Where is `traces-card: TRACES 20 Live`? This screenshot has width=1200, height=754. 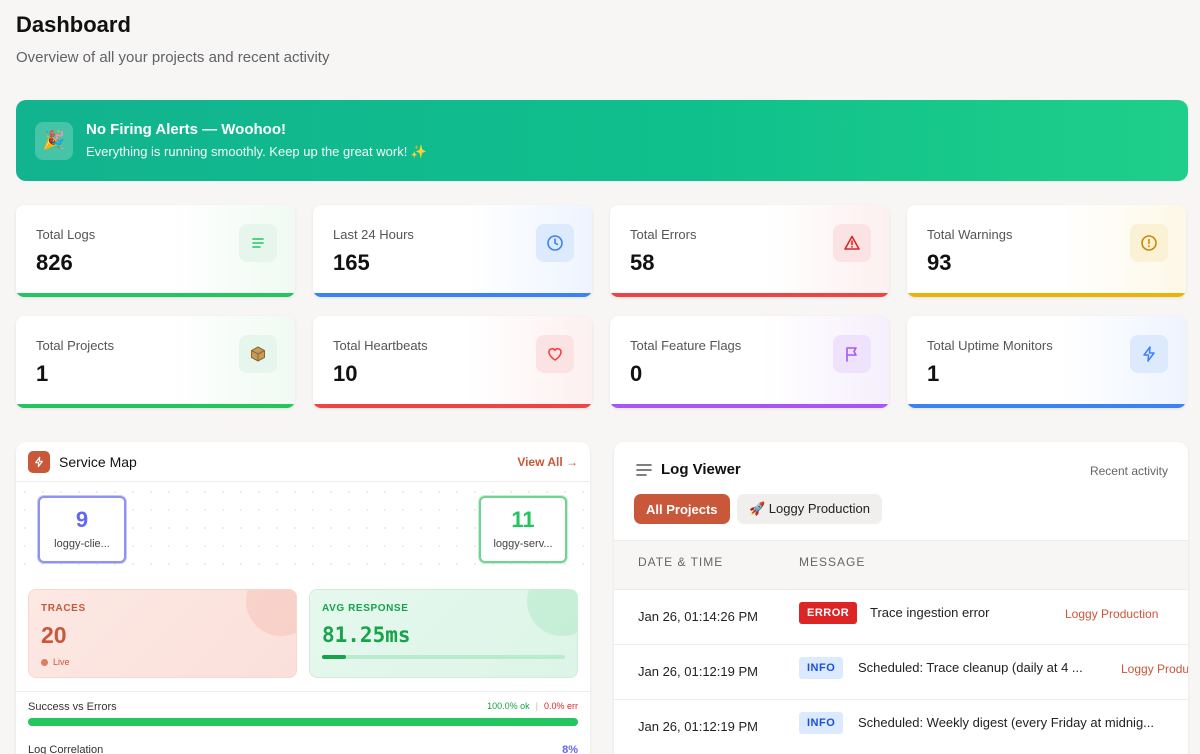 traces-card: TRACES 20 Live is located at coordinates (162, 633).